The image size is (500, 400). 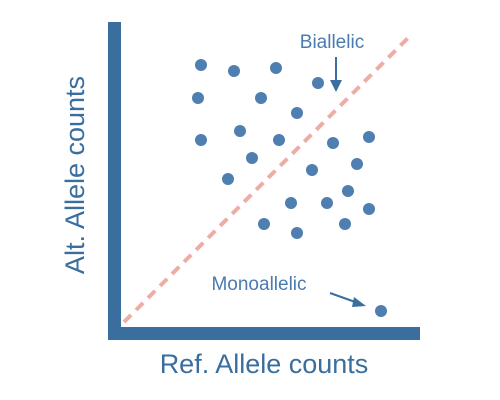 I want to click on x-axis-label: Ref. Allele counts, so click(x=264, y=364).